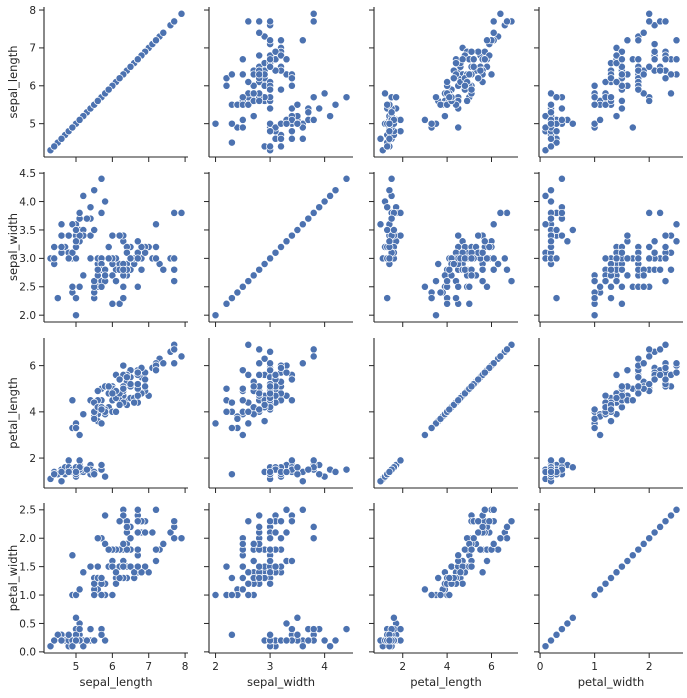  I want to click on panel-petal_width-vs-sepal_width: 2 3 4 sepal_width, so click(278, 596).